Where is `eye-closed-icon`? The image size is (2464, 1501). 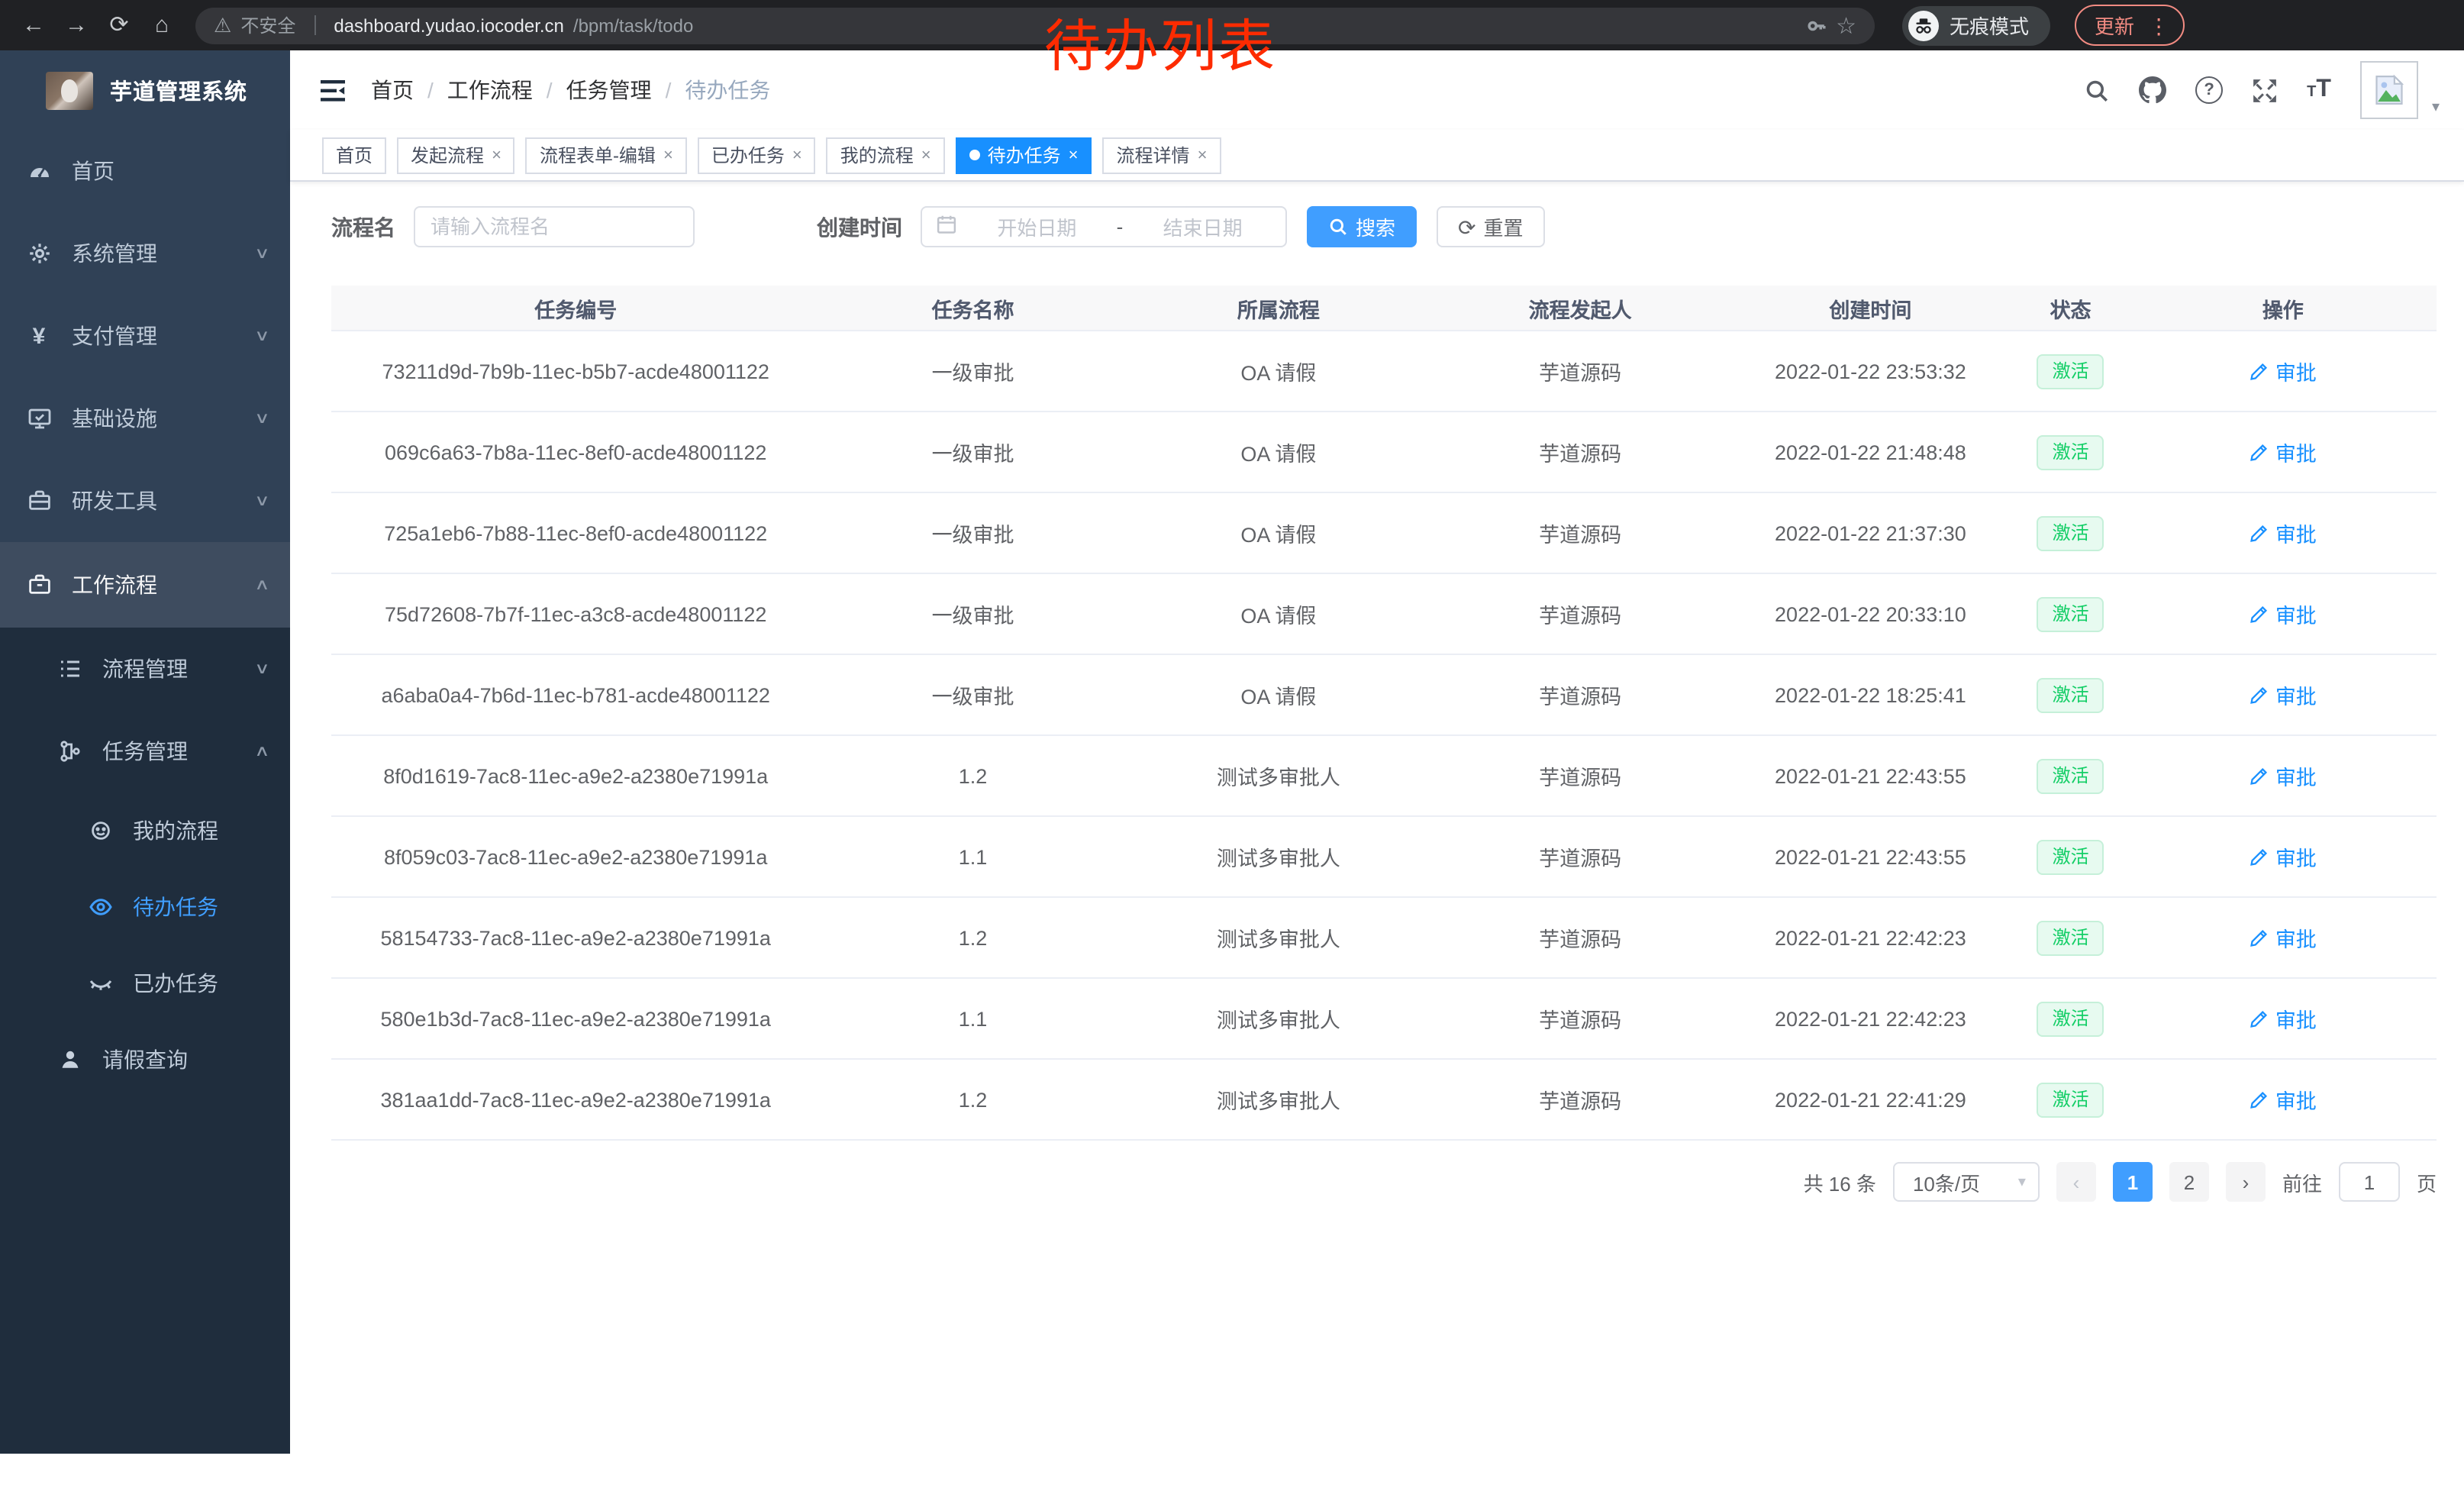
eye-closed-icon is located at coordinates (100, 984).